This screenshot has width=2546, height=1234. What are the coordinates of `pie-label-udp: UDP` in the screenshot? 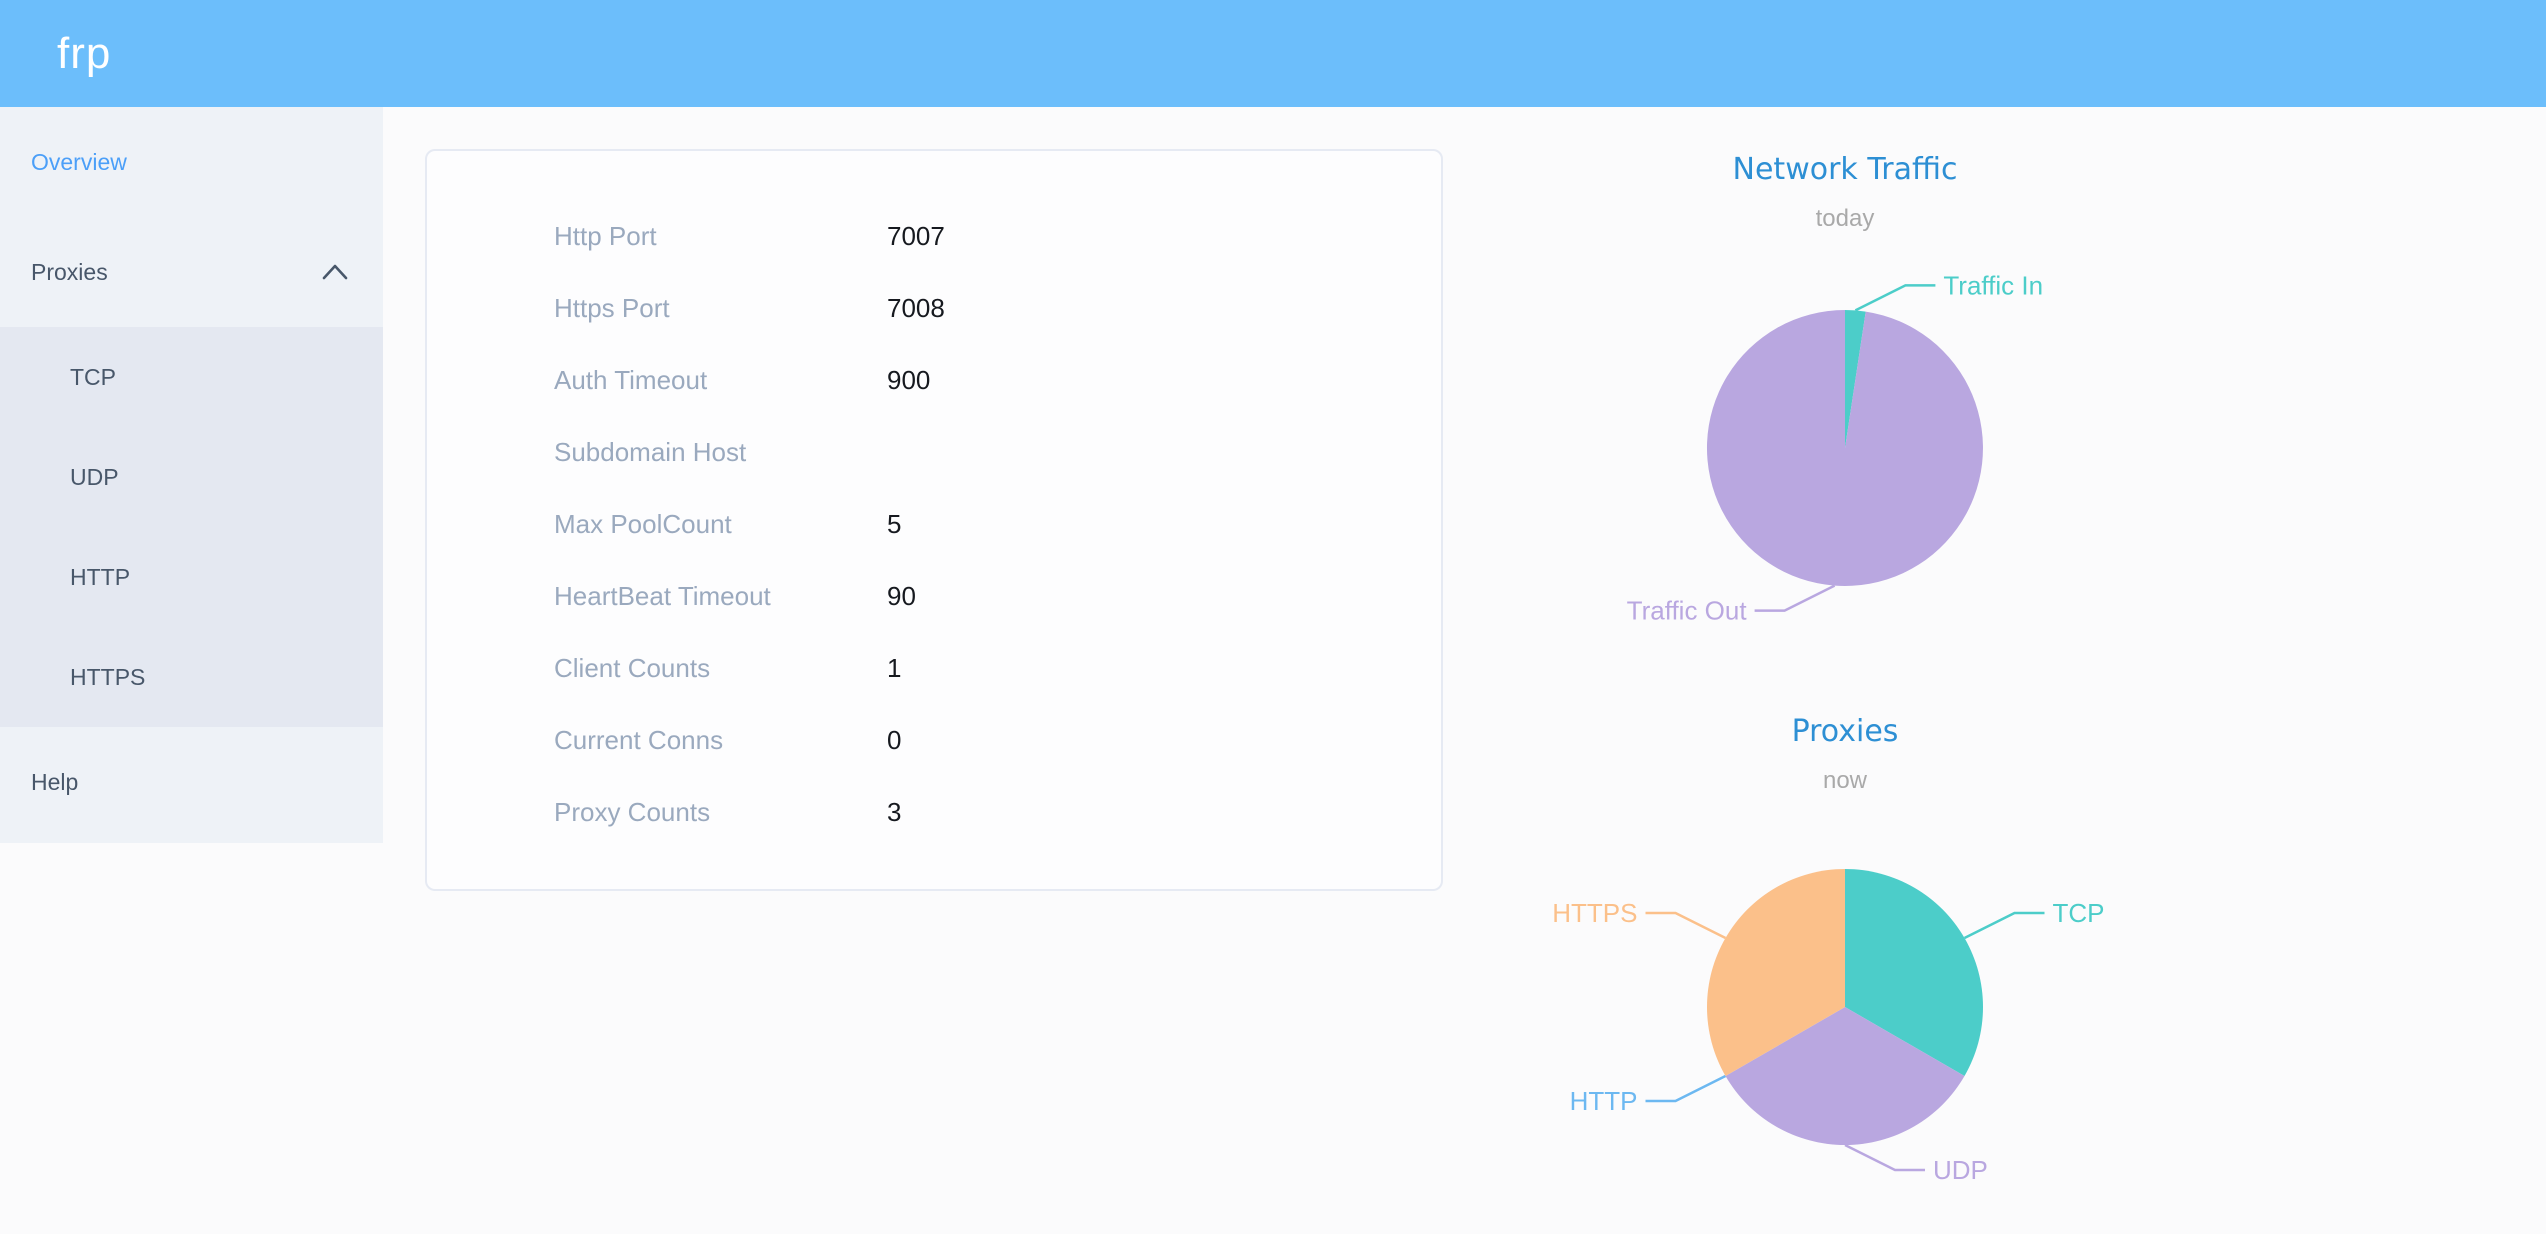 It's located at (1960, 1170).